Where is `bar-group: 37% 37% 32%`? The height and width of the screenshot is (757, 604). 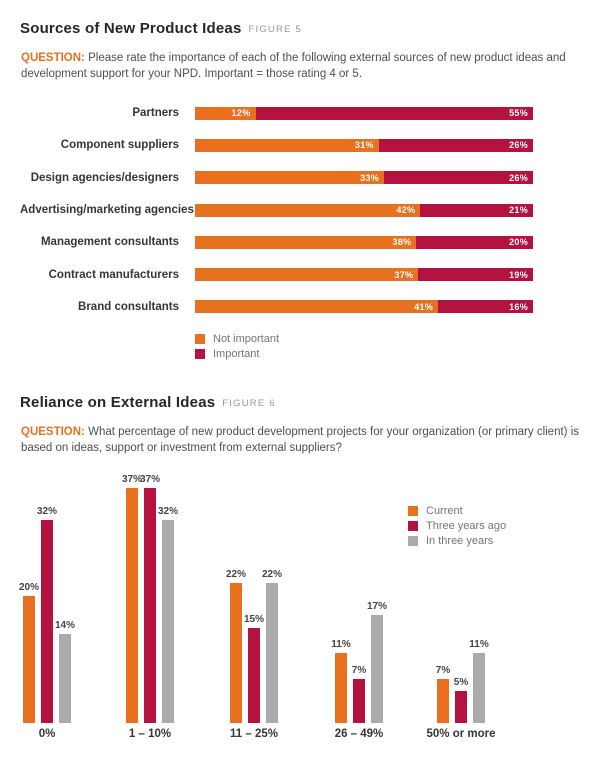 bar-group: 37% 37% 32% is located at coordinates (150, 598).